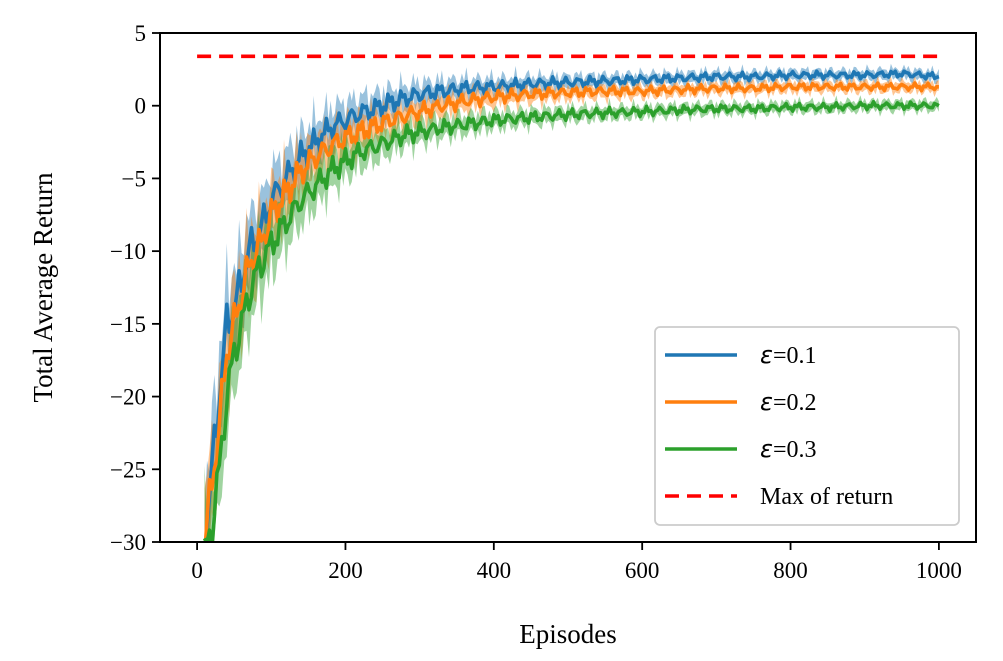 The width and height of the screenshot is (1003, 661). I want to click on y-tick-label: −20, so click(128, 397).